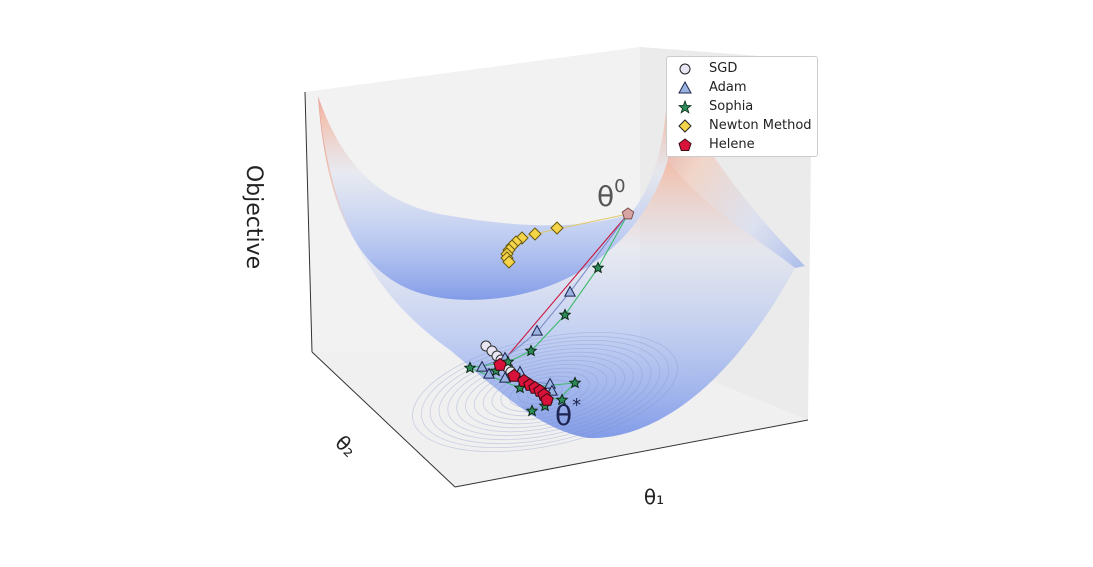  Describe the element at coordinates (685, 144) in the screenshot. I see `pentagon-marker-icon` at that location.